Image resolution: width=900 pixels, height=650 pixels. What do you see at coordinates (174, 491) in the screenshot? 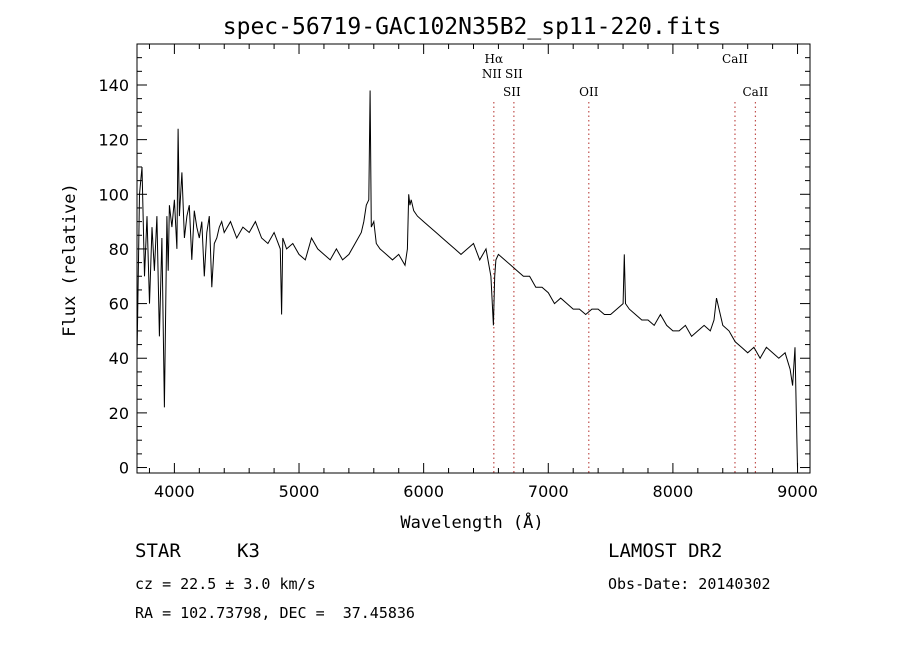
I see `x-tick-label: 4000` at bounding box center [174, 491].